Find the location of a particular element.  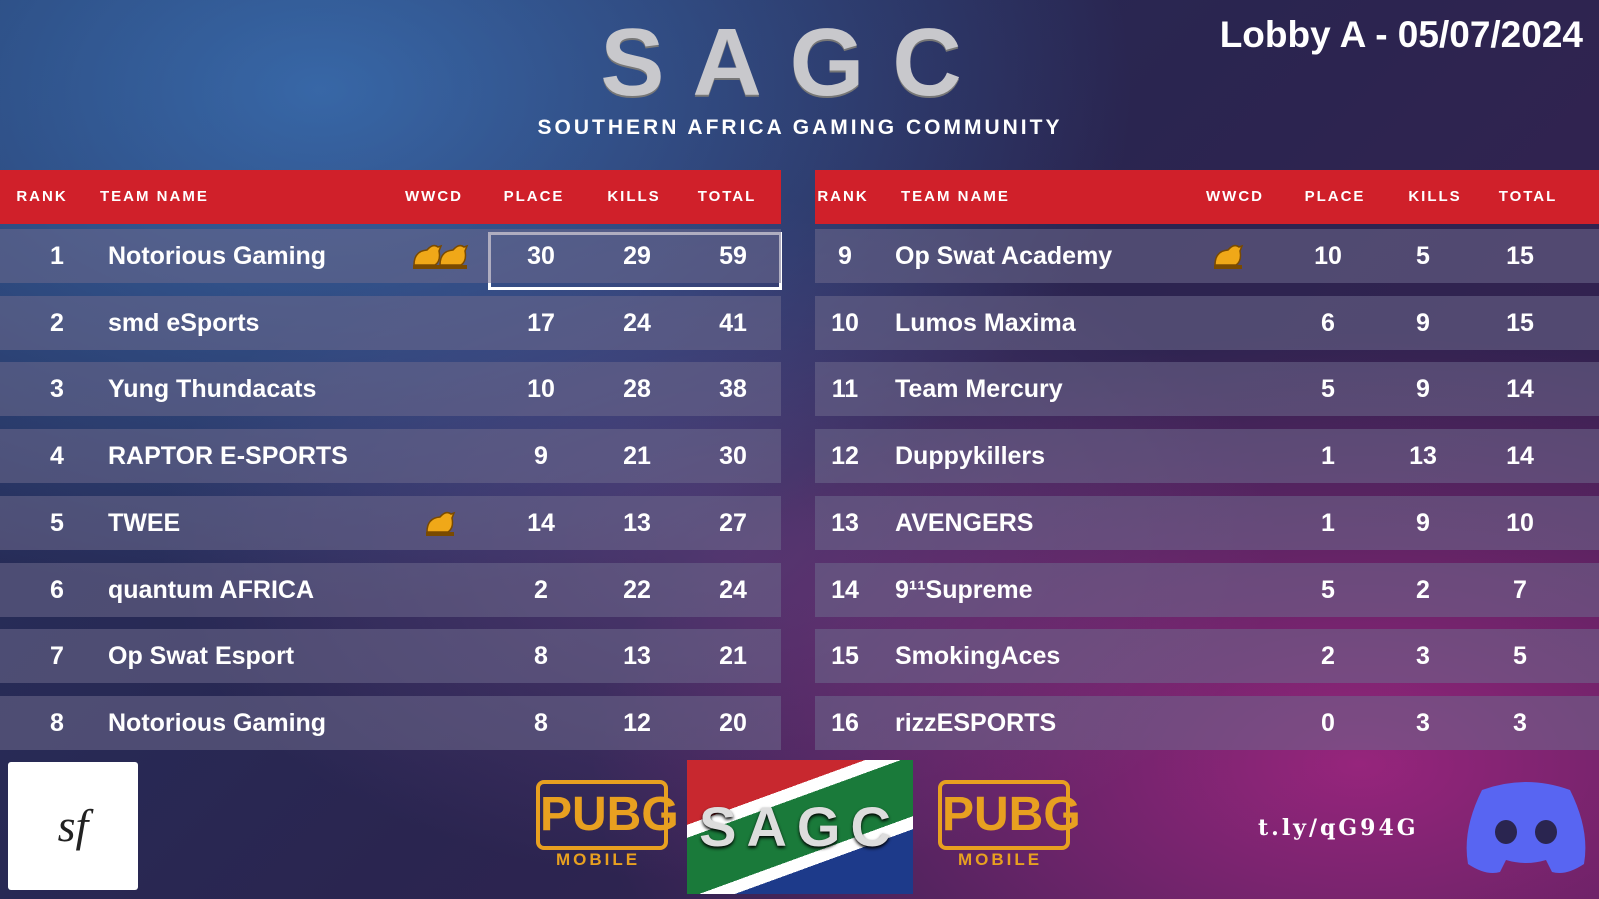

table-row: 13 AVENGERS 1 9 10 is located at coordinates (1207, 522).